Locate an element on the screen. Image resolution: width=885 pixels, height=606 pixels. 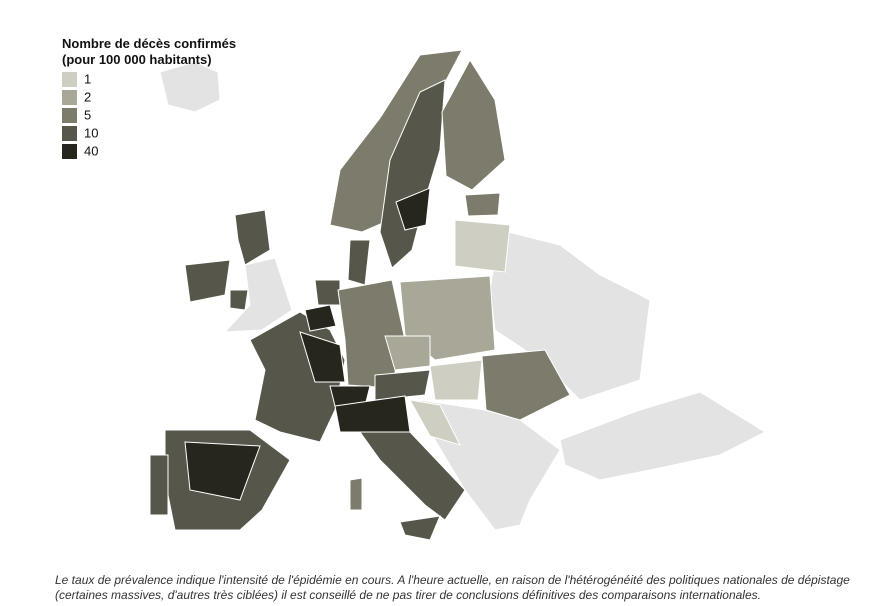
legend-label: 10 is located at coordinates (91, 132).